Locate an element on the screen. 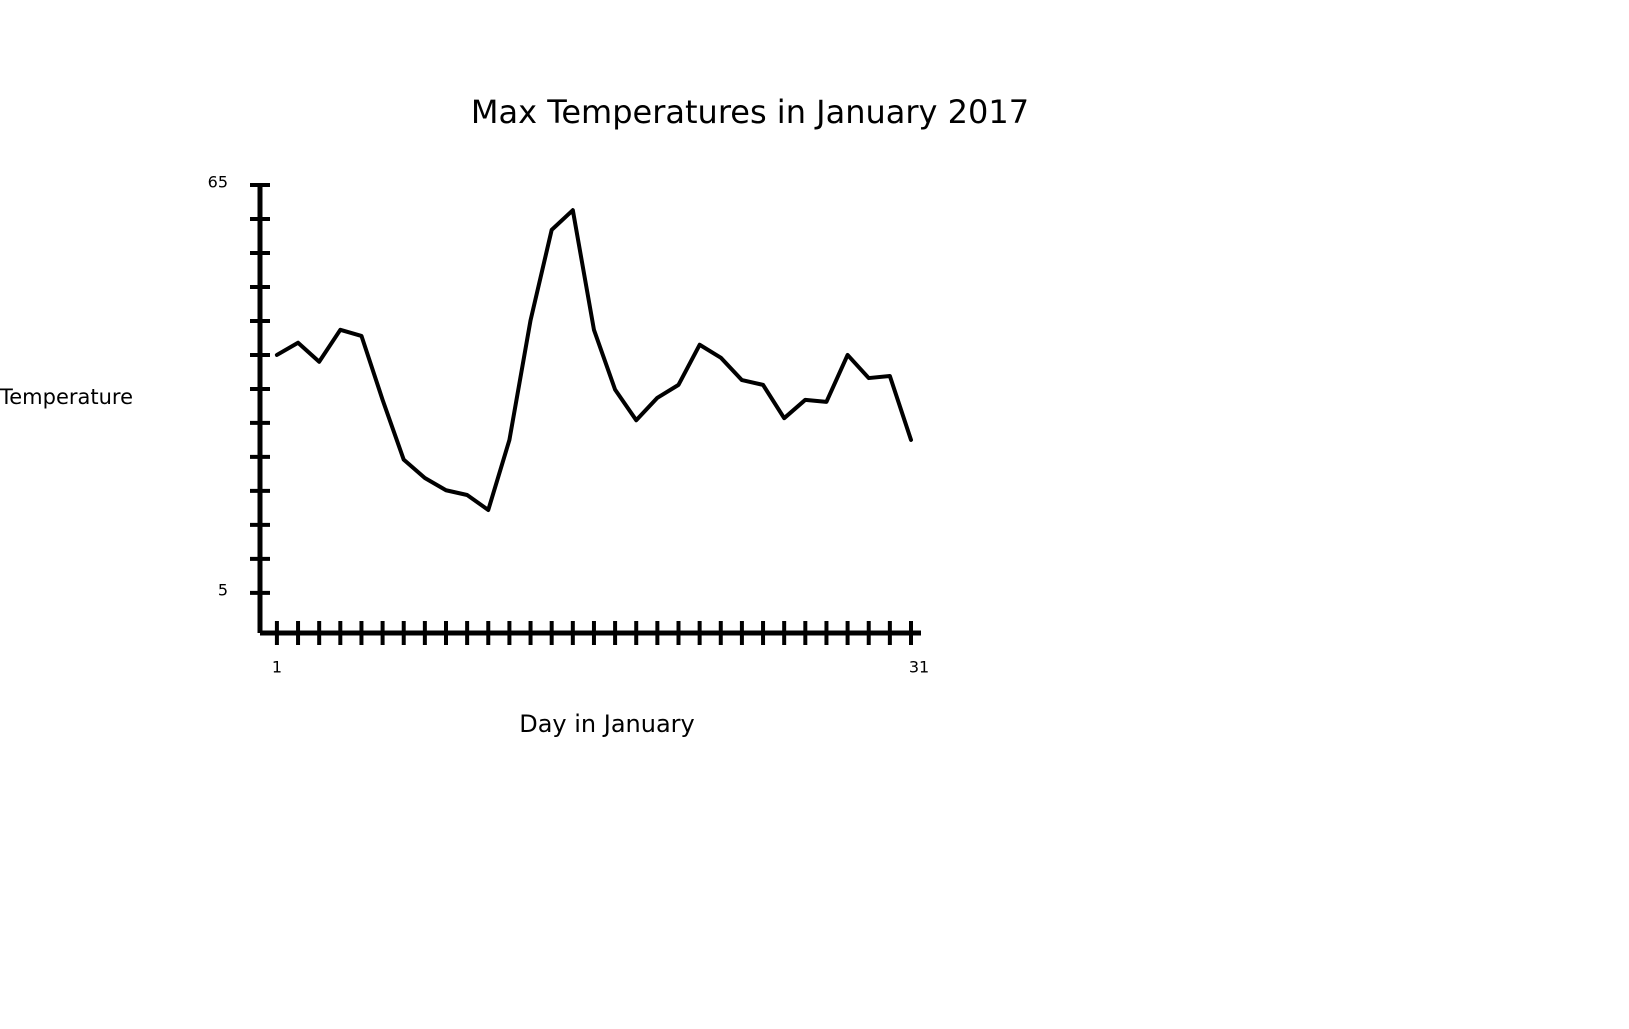  y-tick-label: 5 is located at coordinates (223, 589).